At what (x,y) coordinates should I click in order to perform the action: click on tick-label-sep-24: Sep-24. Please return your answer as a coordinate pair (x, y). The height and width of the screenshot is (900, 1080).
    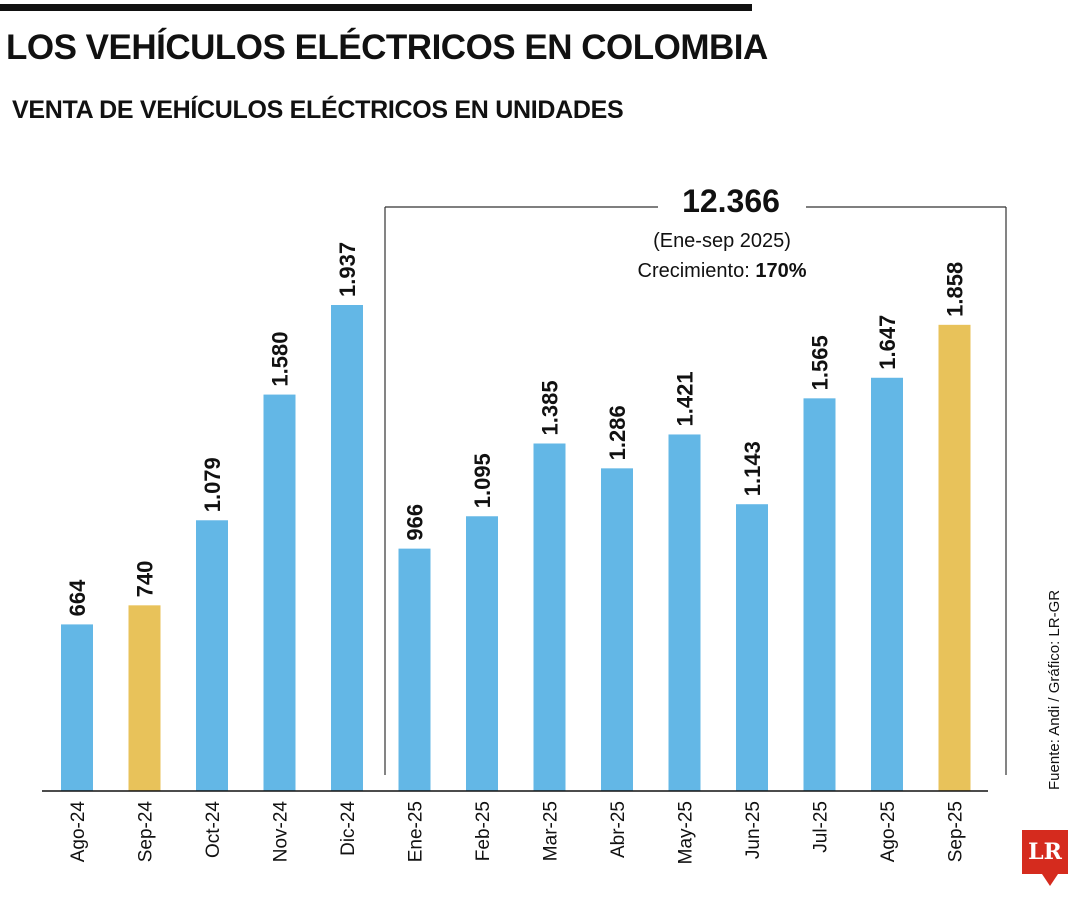
    Looking at the image, I should click on (146, 832).